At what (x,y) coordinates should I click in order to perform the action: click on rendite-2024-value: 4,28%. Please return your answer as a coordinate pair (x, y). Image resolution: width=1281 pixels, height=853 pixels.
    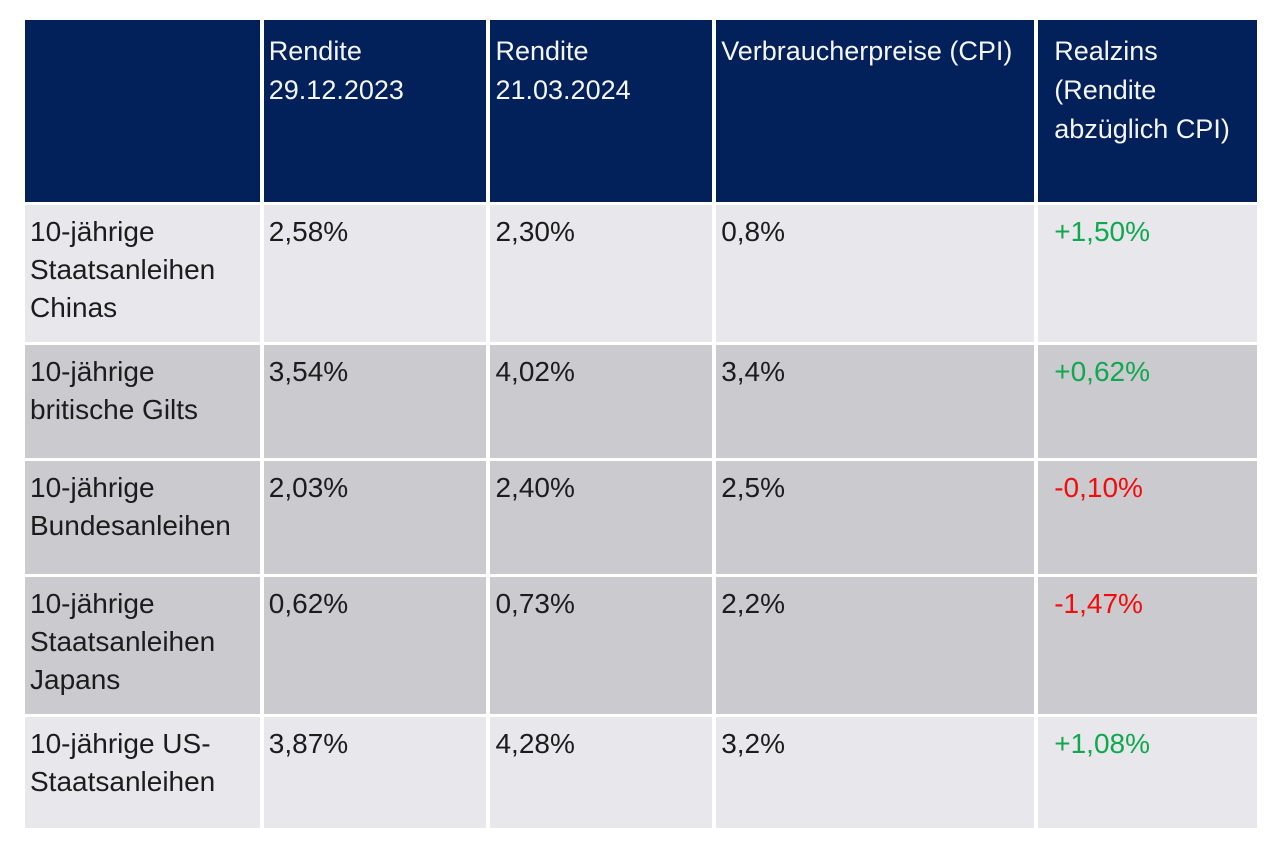
    Looking at the image, I should click on (601, 772).